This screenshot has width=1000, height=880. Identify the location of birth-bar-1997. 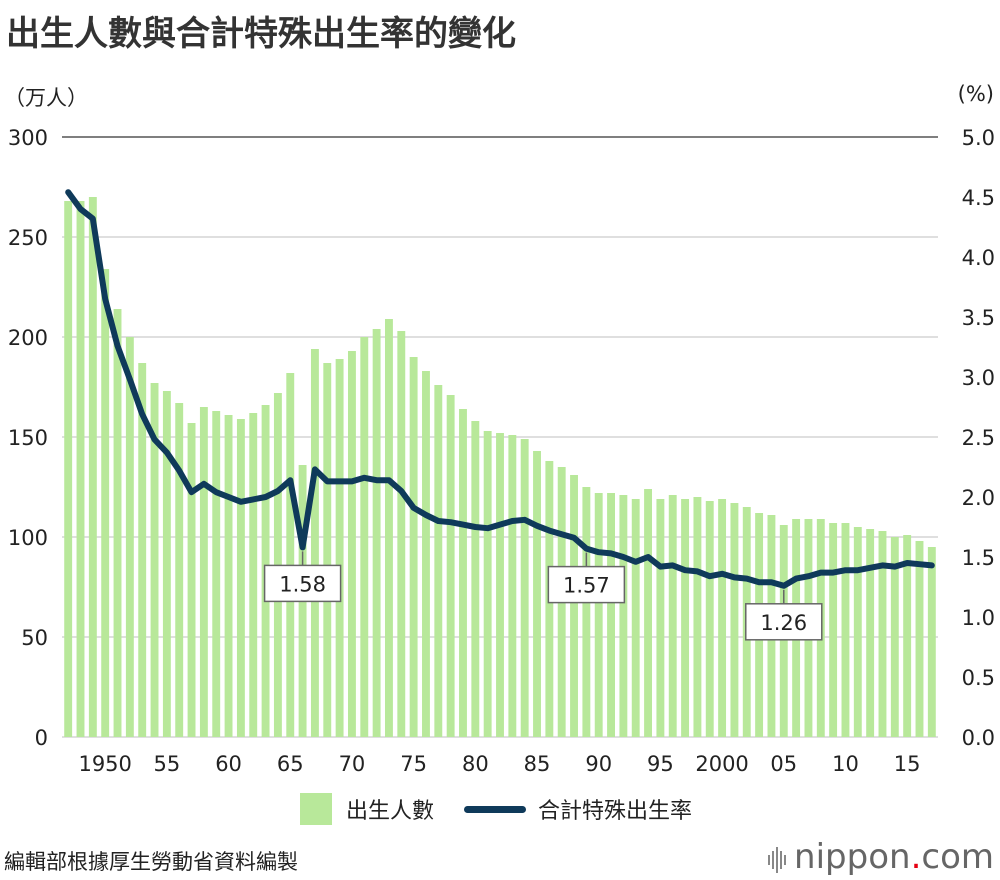
(685, 618).